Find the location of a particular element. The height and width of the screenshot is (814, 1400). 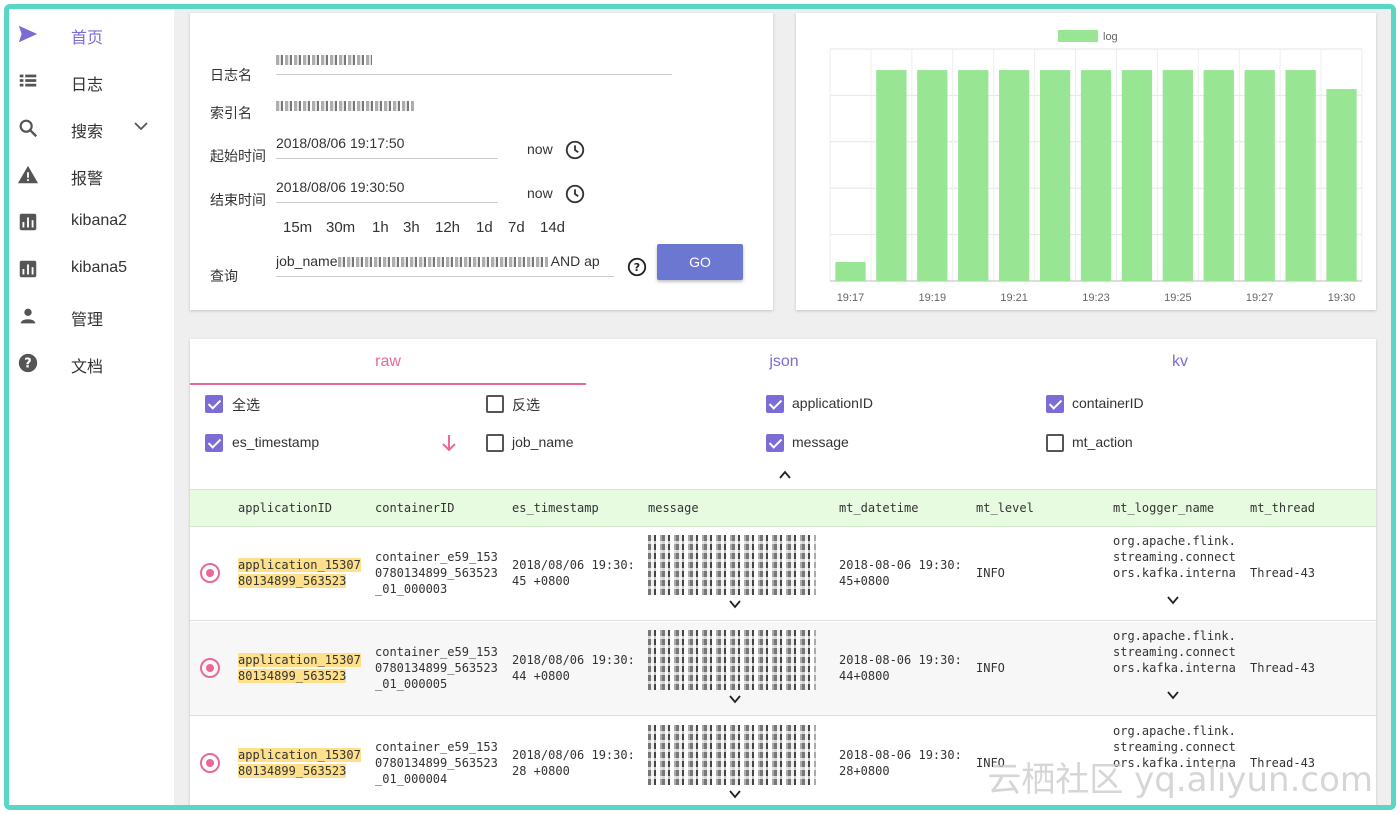

container-id-line: container_e59_153 is located at coordinates (436, 557).